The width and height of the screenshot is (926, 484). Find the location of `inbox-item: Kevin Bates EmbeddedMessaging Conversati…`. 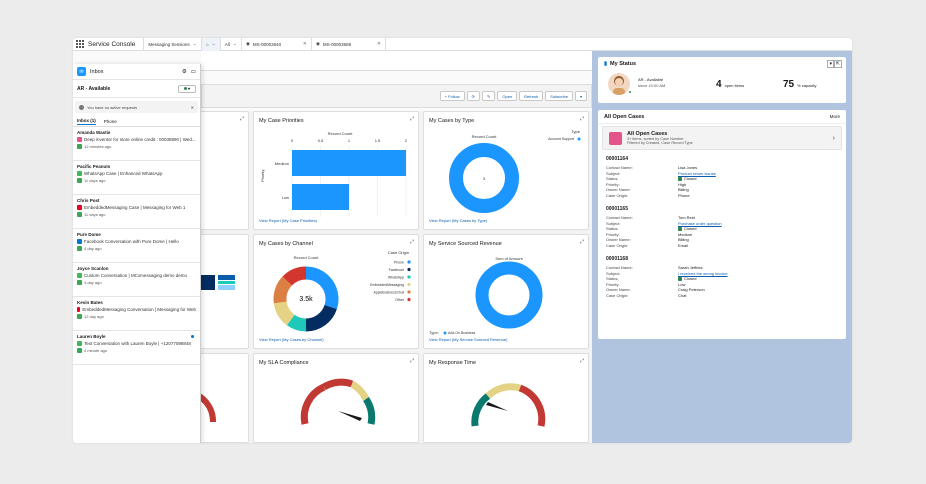

inbox-item: Kevin Bates EmbeddedMessaging Conversati… is located at coordinates (136, 314).